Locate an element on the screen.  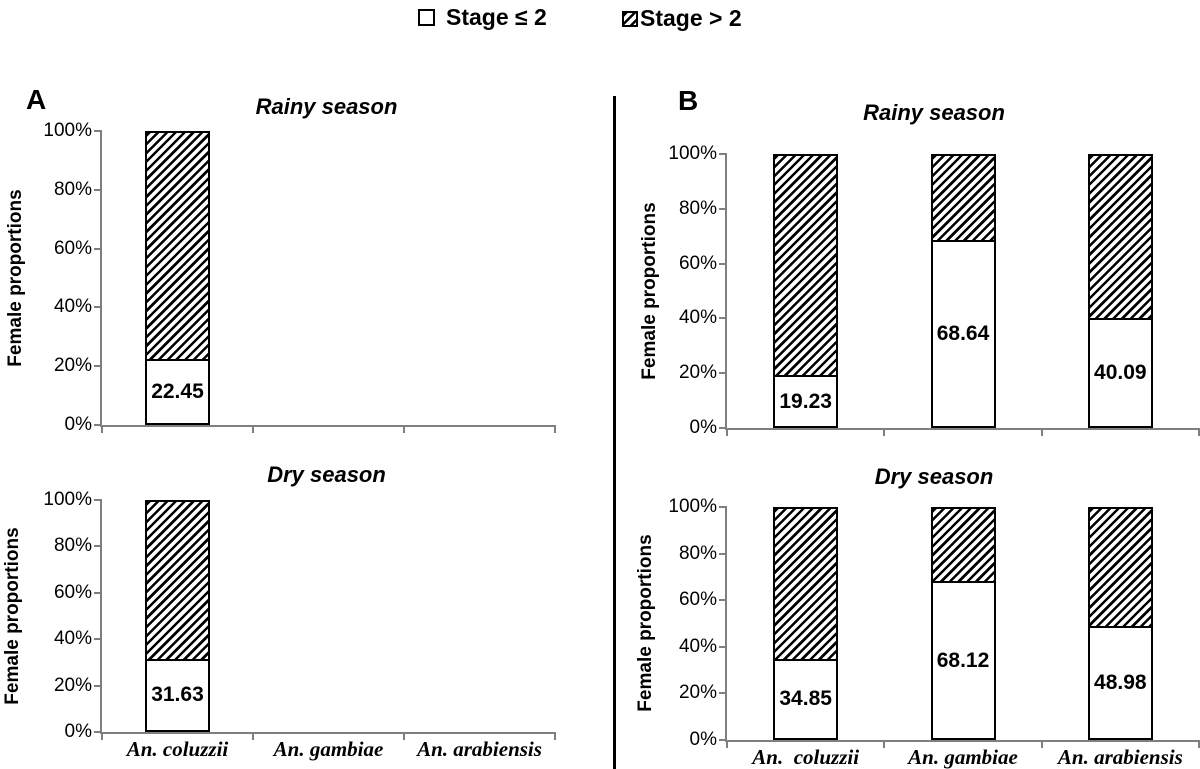
y-axis-title-a-dry: Female proportions is located at coordinates (12, 616).